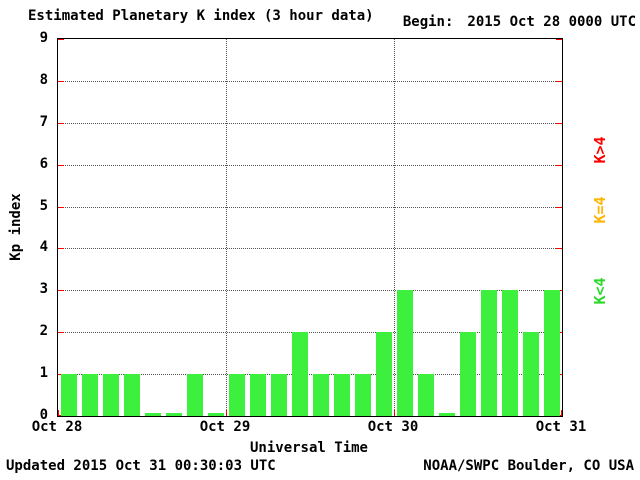  I want to click on x-axis-title: Universal Time, so click(308, 448).